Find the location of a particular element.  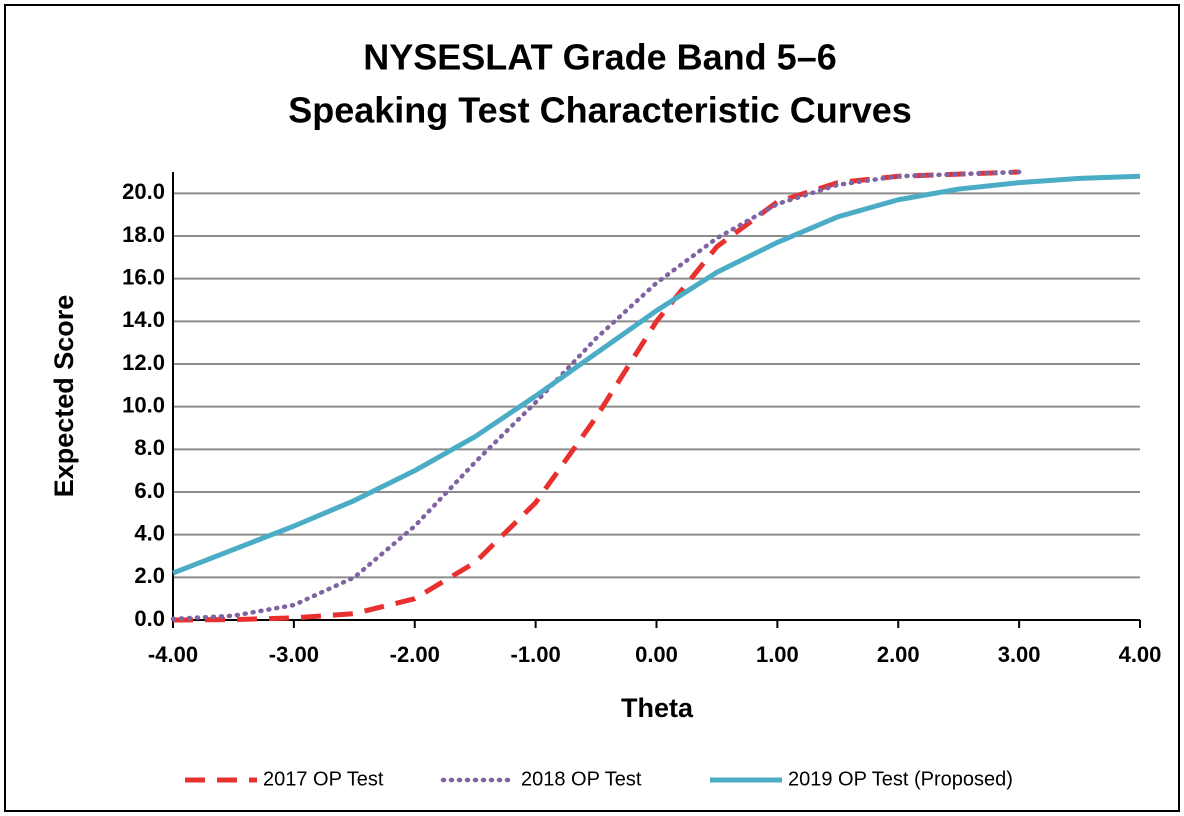

x-tick-label: -4.00 is located at coordinates (173, 654).